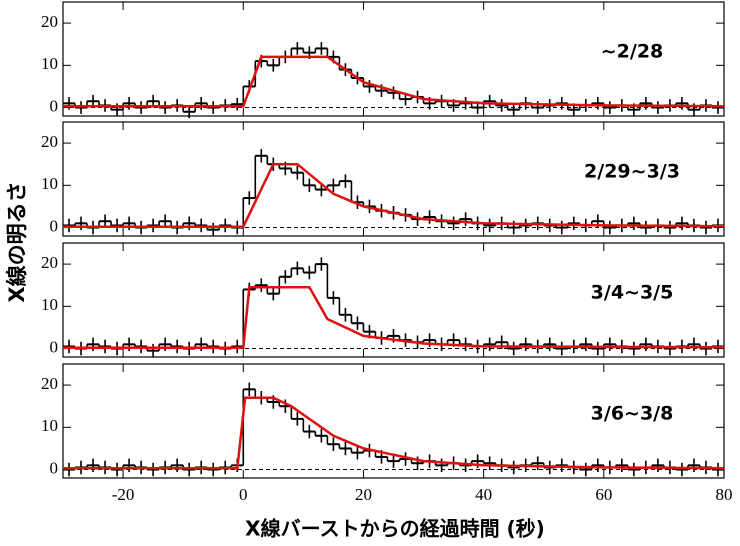 The image size is (740, 546). I want to click on panel-label: ~2/28, so click(632, 52).